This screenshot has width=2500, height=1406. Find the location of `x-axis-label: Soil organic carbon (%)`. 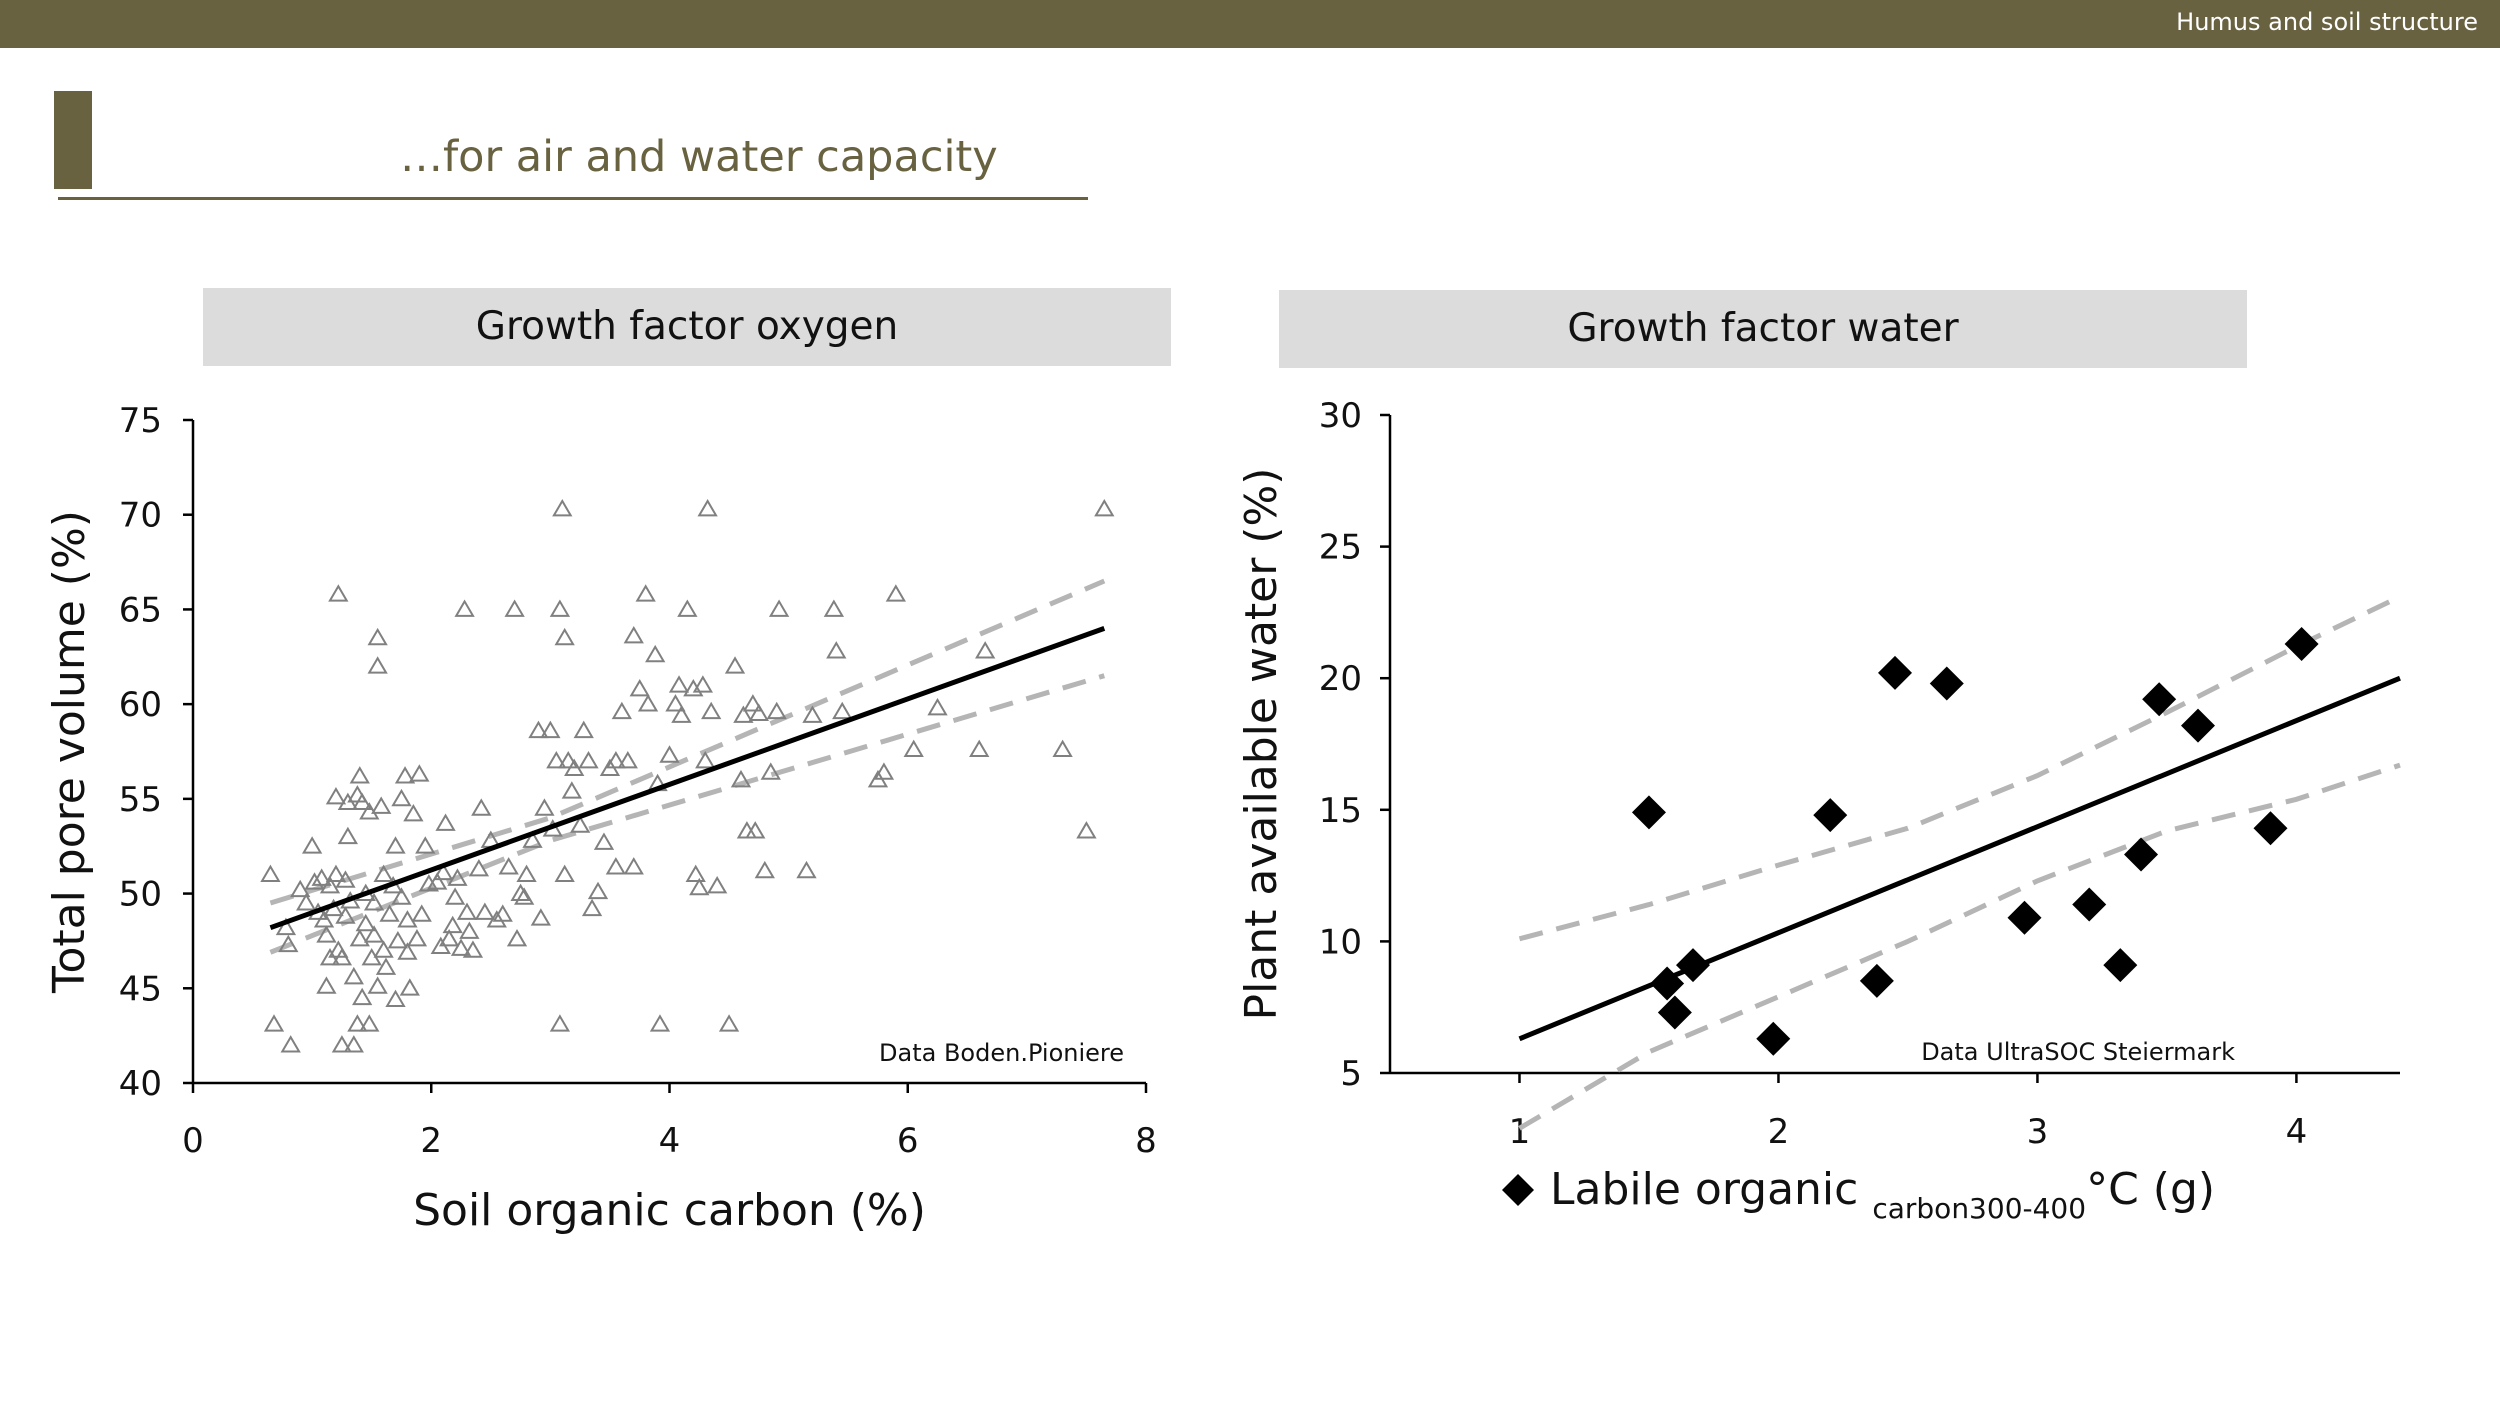

x-axis-label: Soil organic carbon (%) is located at coordinates (669, 1210).